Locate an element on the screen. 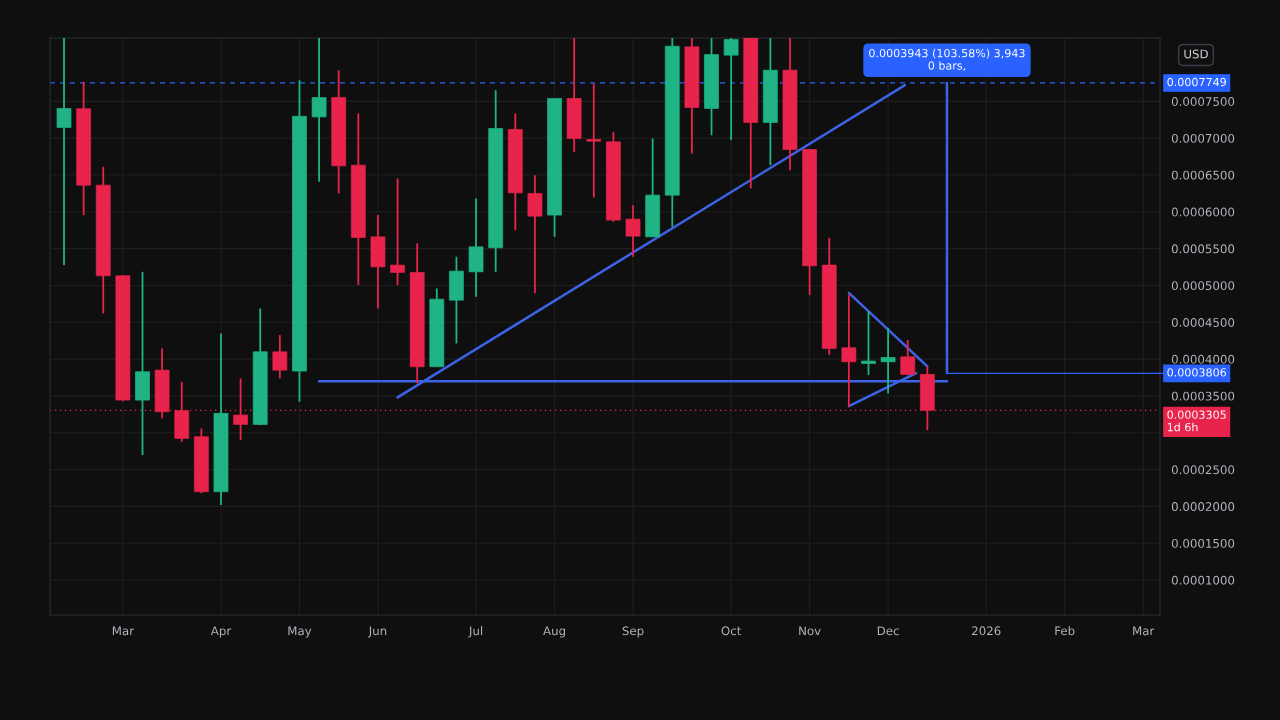 The height and width of the screenshot is (720, 1280). y-tick-label: 0.0002000 is located at coordinates (1203, 507).